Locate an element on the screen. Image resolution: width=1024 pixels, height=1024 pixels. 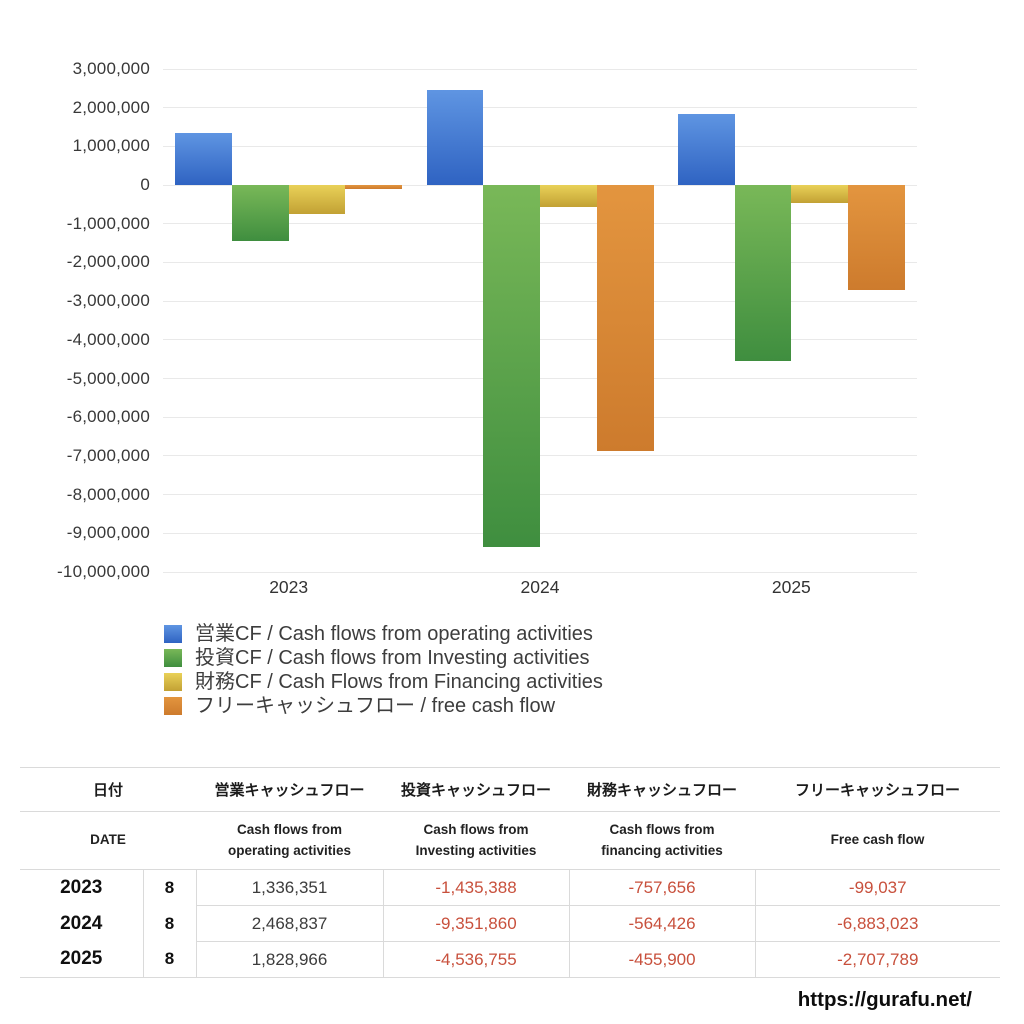
x-axis-tick-label: 2024 is located at coordinates (540, 587).